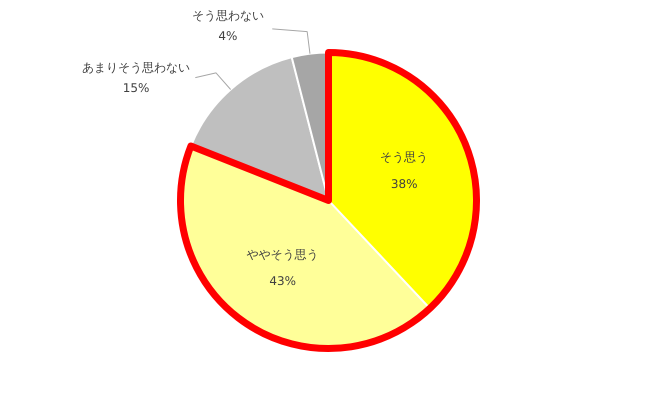 The image size is (650, 397). Describe the element at coordinates (136, 67) in the screenshot. I see `slice-label: あまりそう思わない` at that location.